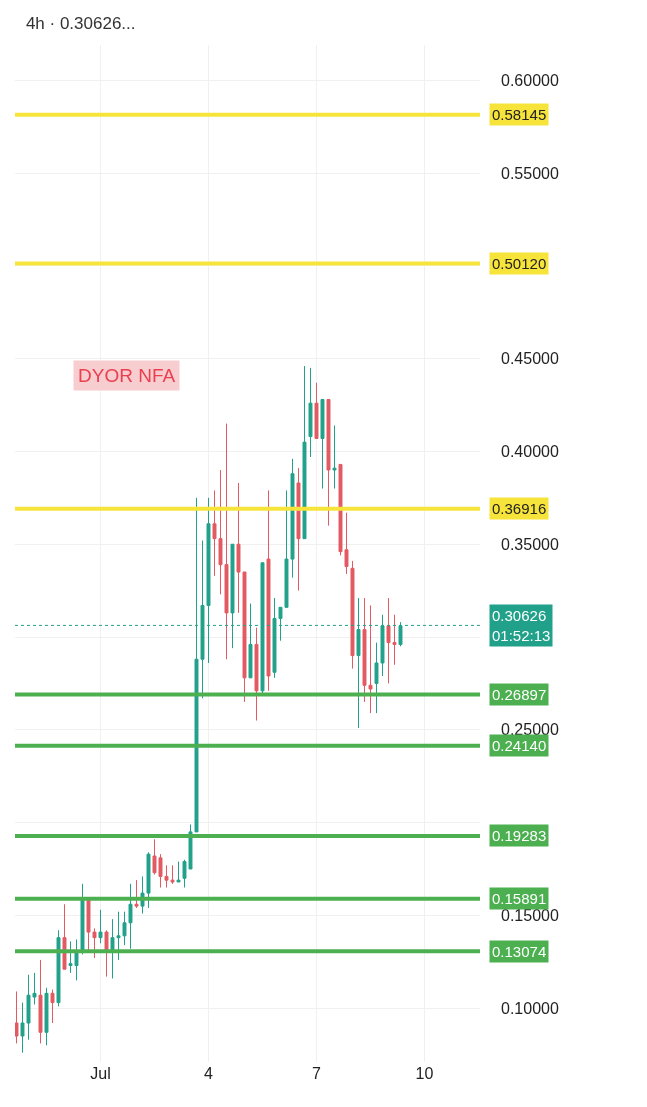  I want to click on x-tick-label: 10, so click(424, 1073).